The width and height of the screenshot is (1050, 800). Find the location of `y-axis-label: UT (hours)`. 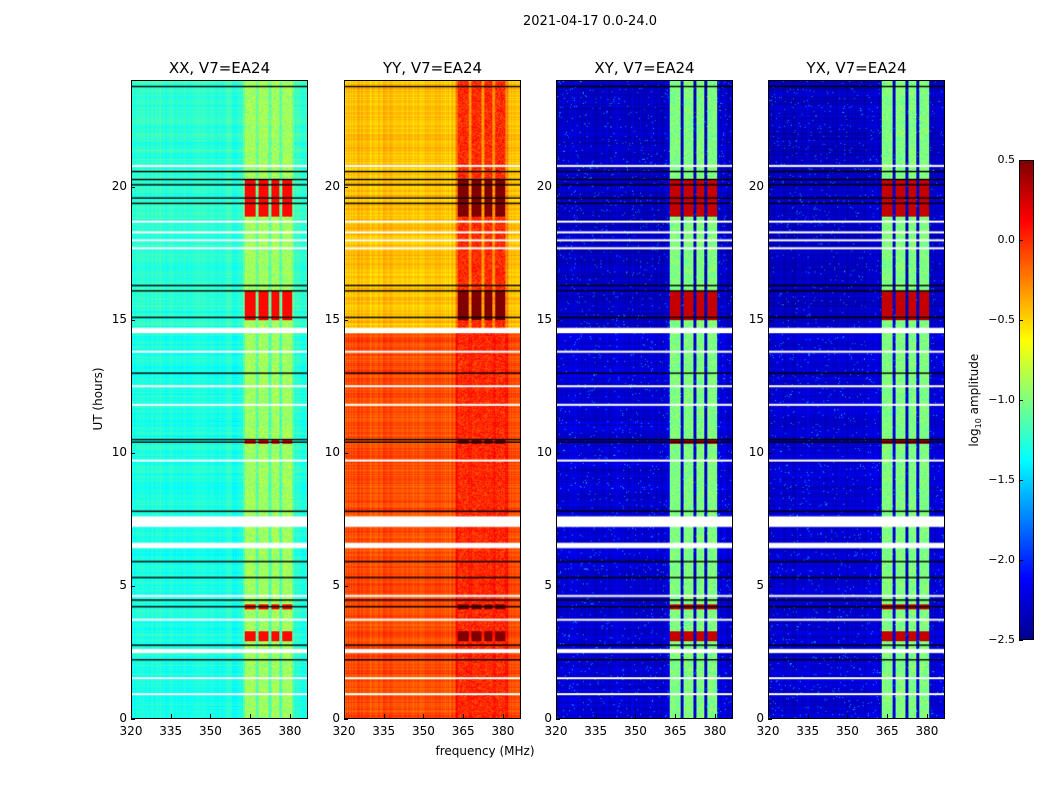

y-axis-label: UT (hours) is located at coordinates (98, 399).